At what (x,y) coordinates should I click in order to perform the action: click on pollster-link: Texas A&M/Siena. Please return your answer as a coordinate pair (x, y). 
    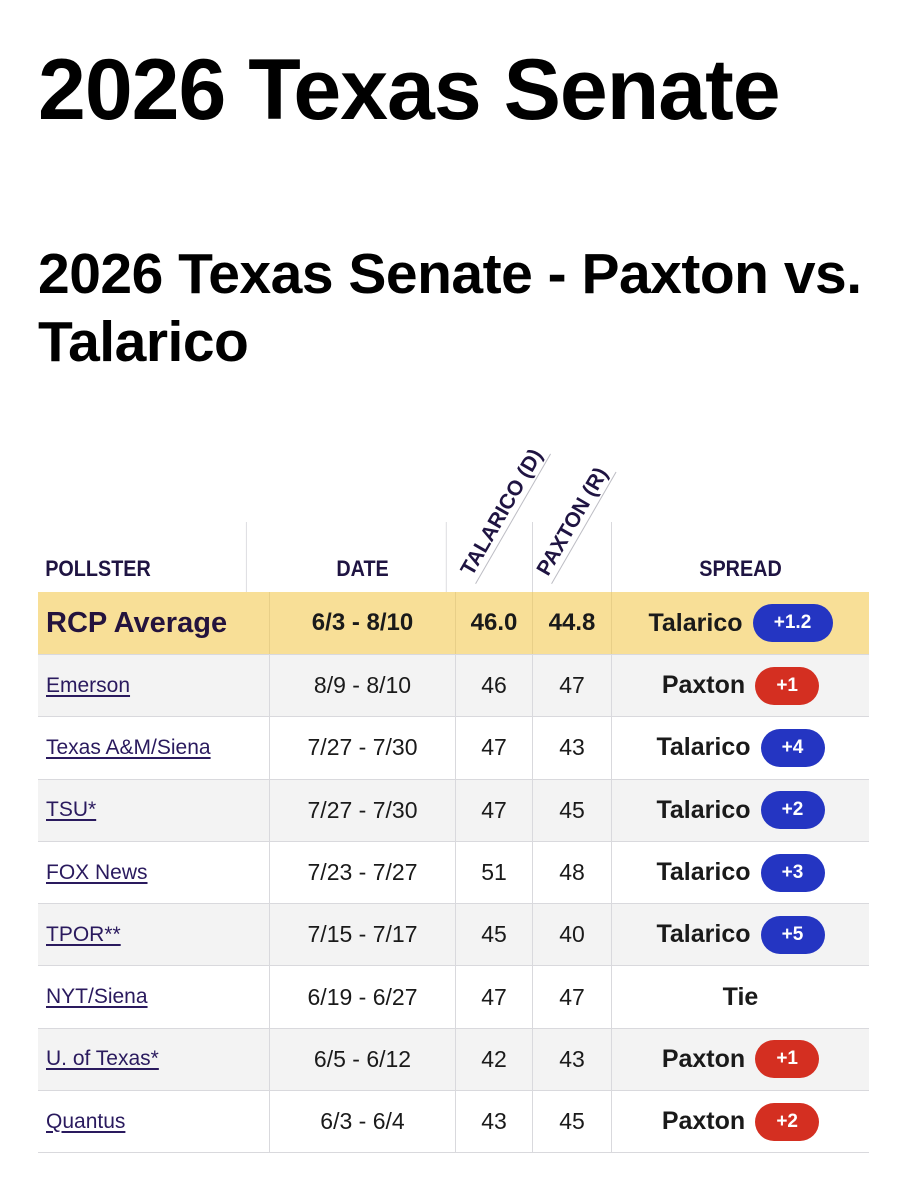
    Looking at the image, I should click on (128, 747).